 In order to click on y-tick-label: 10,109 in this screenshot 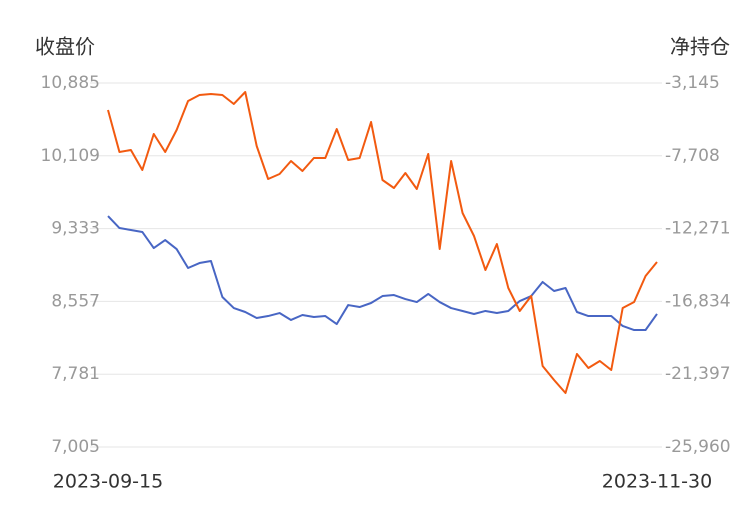, I will do `click(70, 156)`.